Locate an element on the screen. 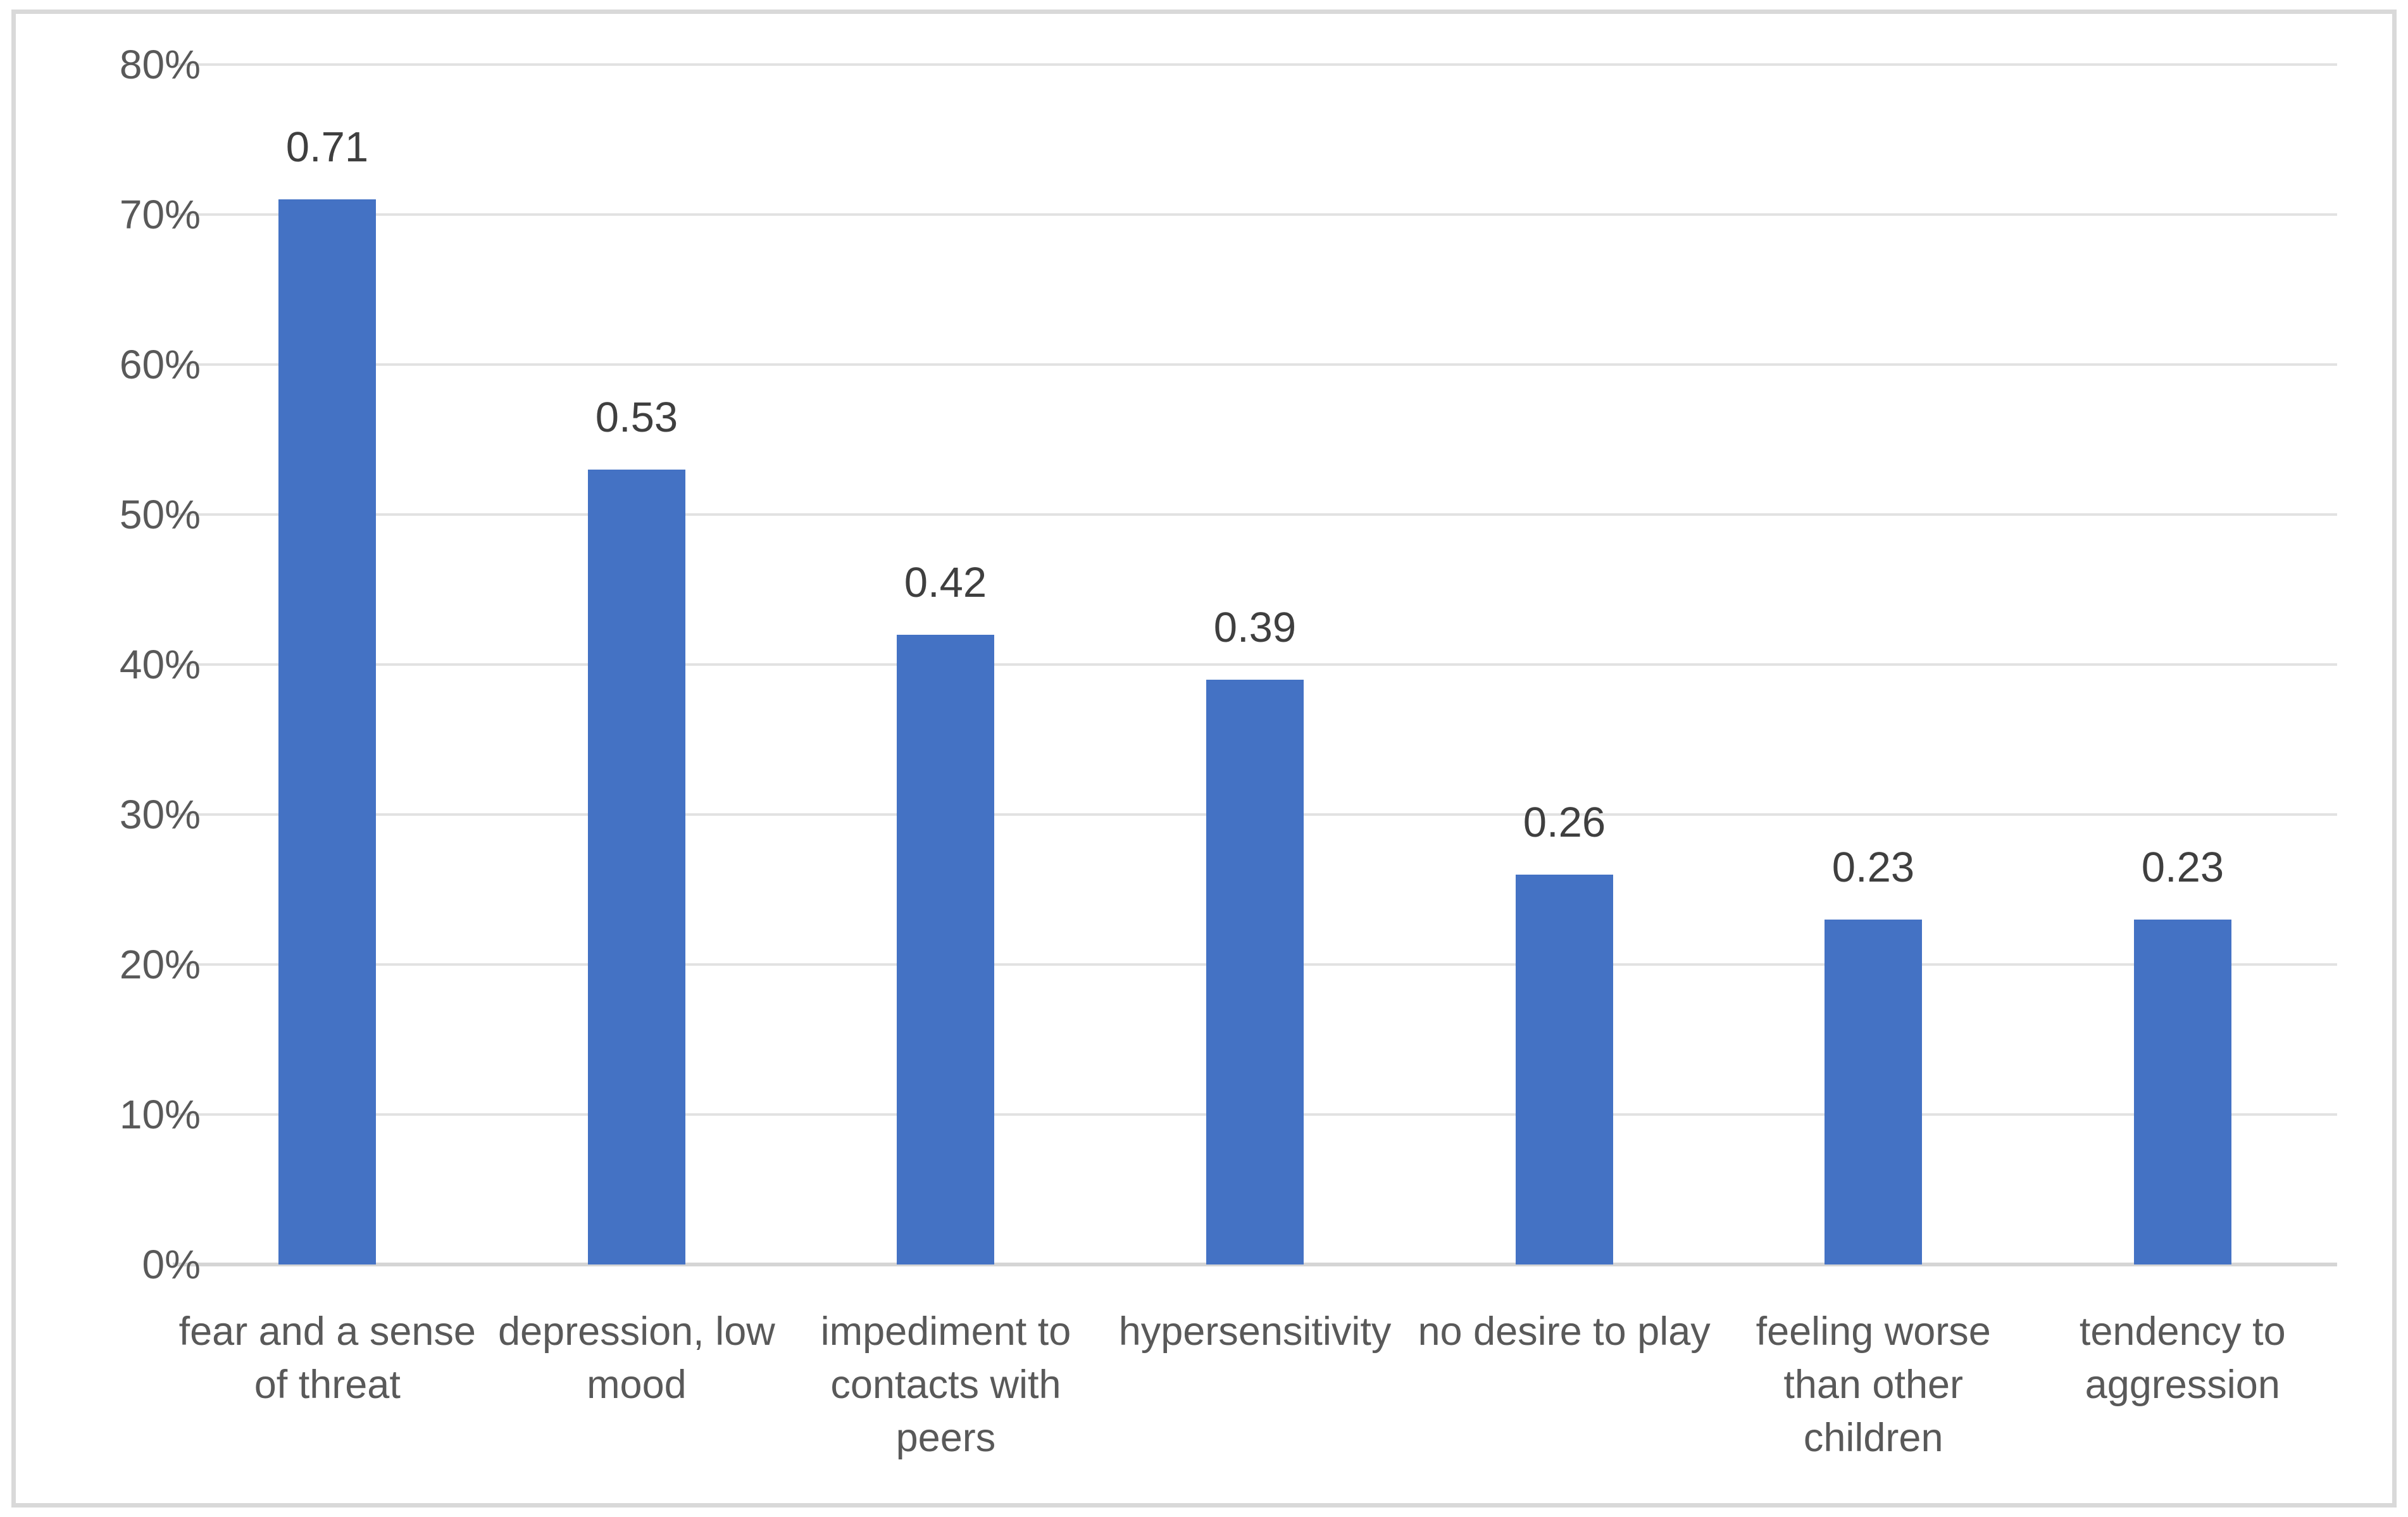 This screenshot has width=2408, height=1517. category-label-6: tendency to aggression is located at coordinates (2182, 1358).